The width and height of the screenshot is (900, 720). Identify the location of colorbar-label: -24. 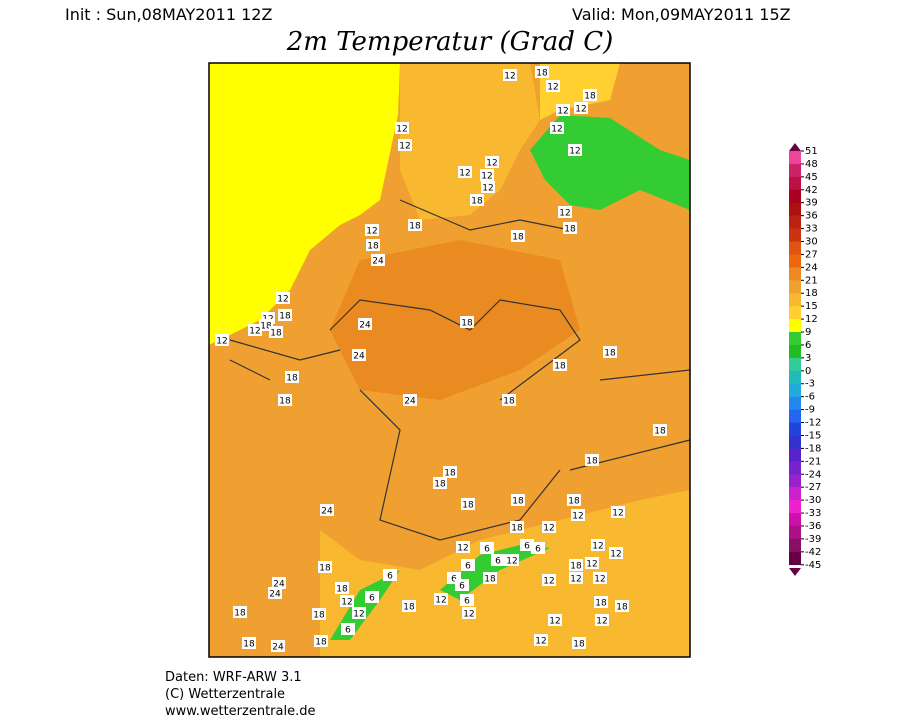
(813, 474).